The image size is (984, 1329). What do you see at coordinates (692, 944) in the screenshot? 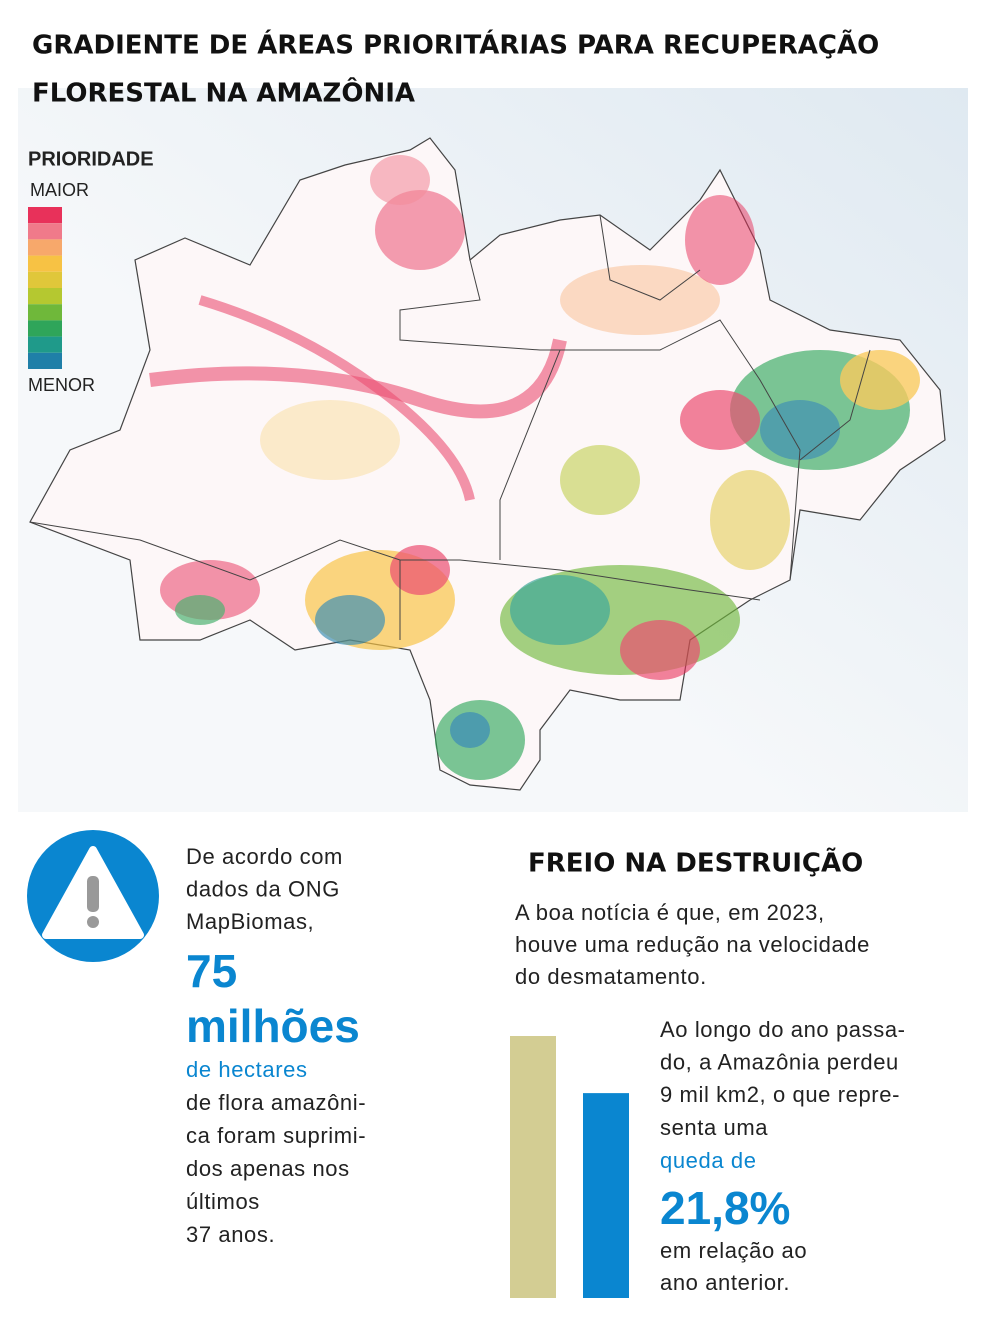
I see `text-line: houve uma redução na velocidade` at bounding box center [692, 944].